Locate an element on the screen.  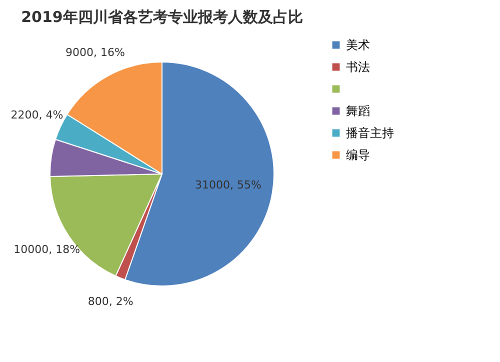
data-label: 800, 2% is located at coordinates (111, 301).